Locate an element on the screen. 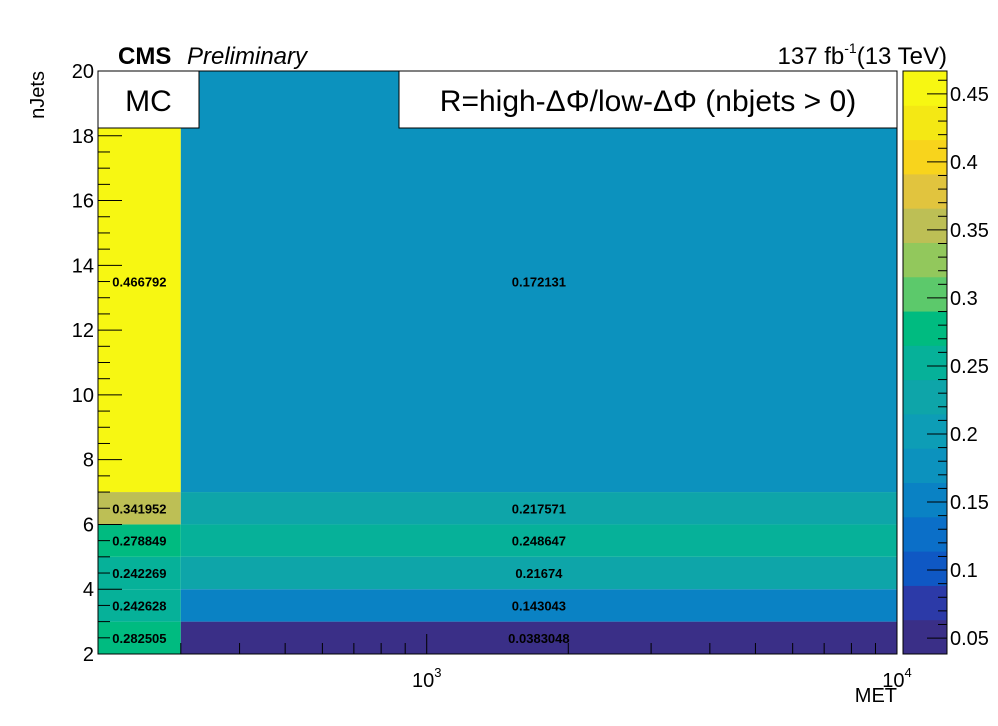  cell-value-label: 0.0383048 is located at coordinates (538, 638).